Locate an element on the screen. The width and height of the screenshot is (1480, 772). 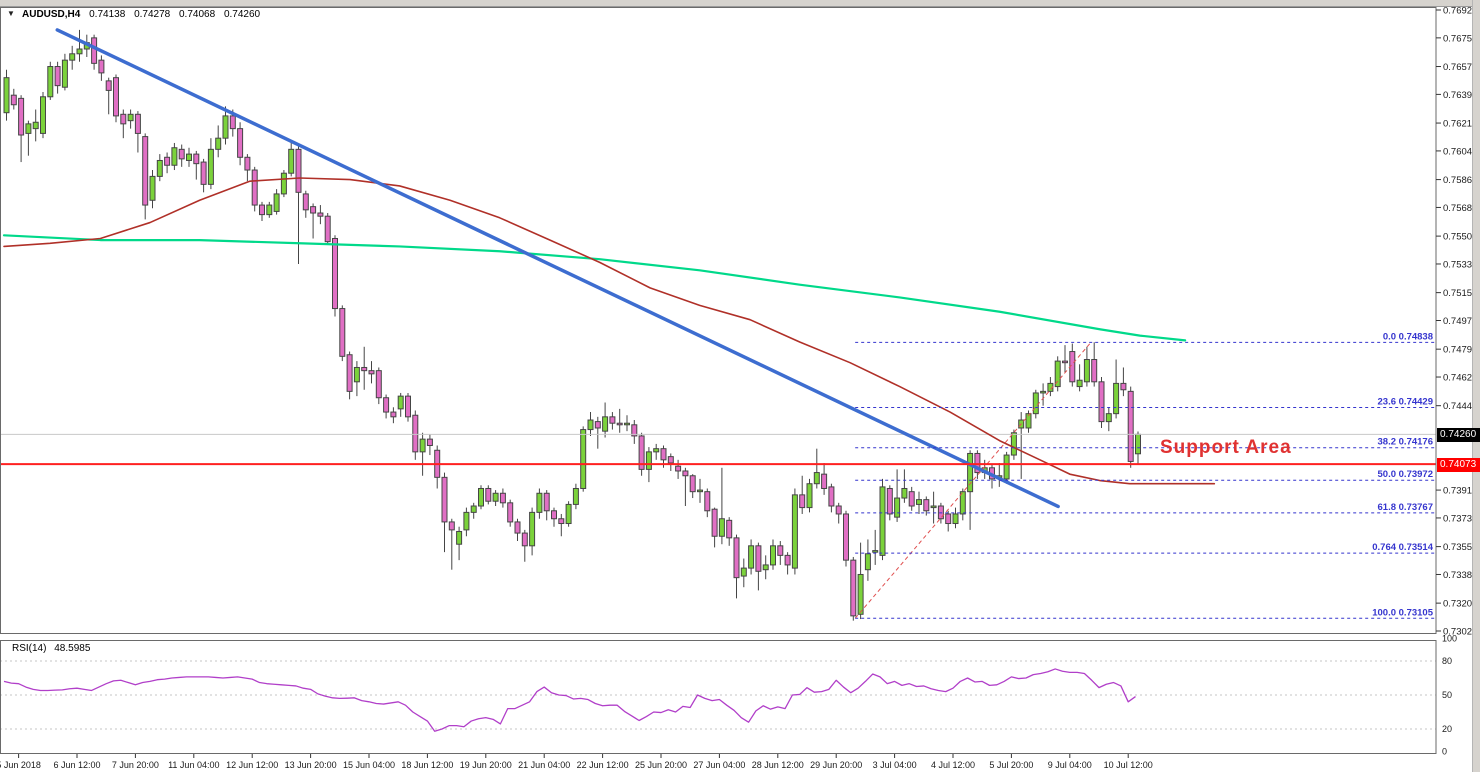
time-axis-label: 9 Jul 04:00 is located at coordinates (1070, 765).